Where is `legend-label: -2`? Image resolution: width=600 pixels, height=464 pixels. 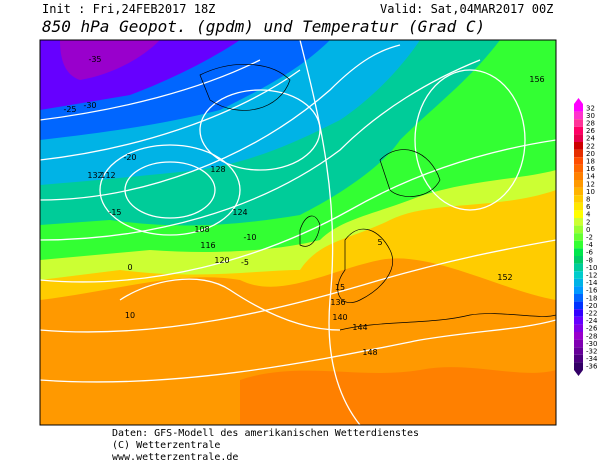 legend-label: -2 is located at coordinates (589, 238).